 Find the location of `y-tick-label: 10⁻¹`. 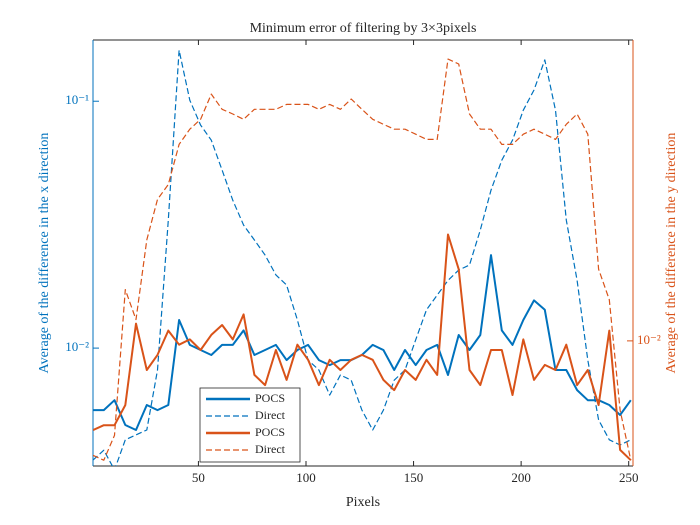

y-tick-label: 10⁻¹ is located at coordinates (77, 99).